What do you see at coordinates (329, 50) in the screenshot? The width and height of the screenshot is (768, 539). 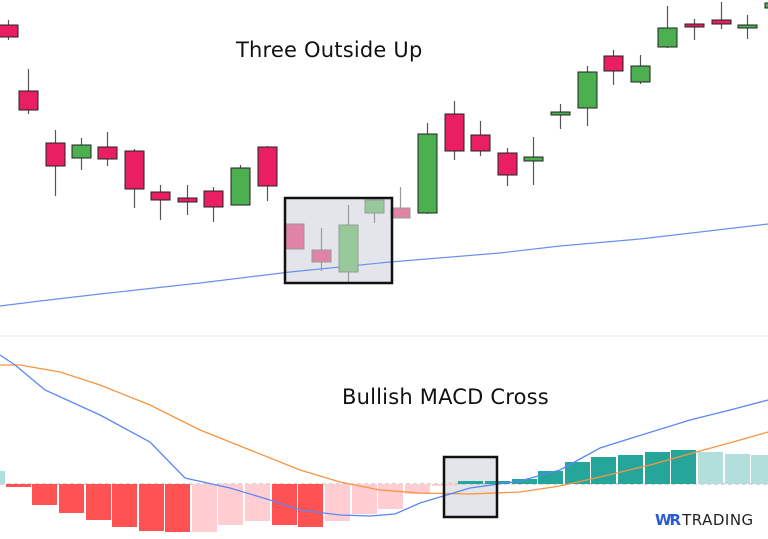 I see `pattern-annotation: Three Outside Up` at bounding box center [329, 50].